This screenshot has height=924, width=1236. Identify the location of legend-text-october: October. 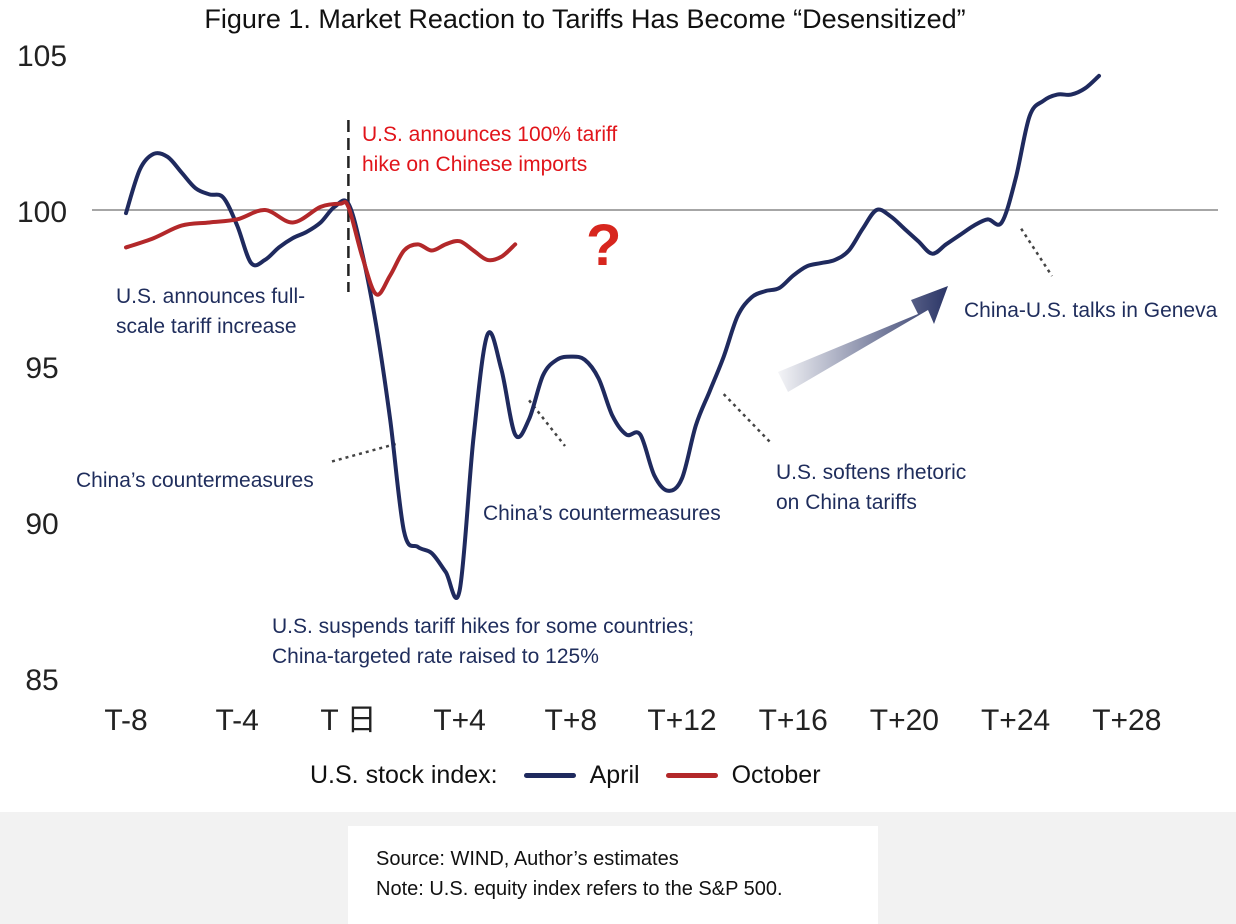
(776, 774).